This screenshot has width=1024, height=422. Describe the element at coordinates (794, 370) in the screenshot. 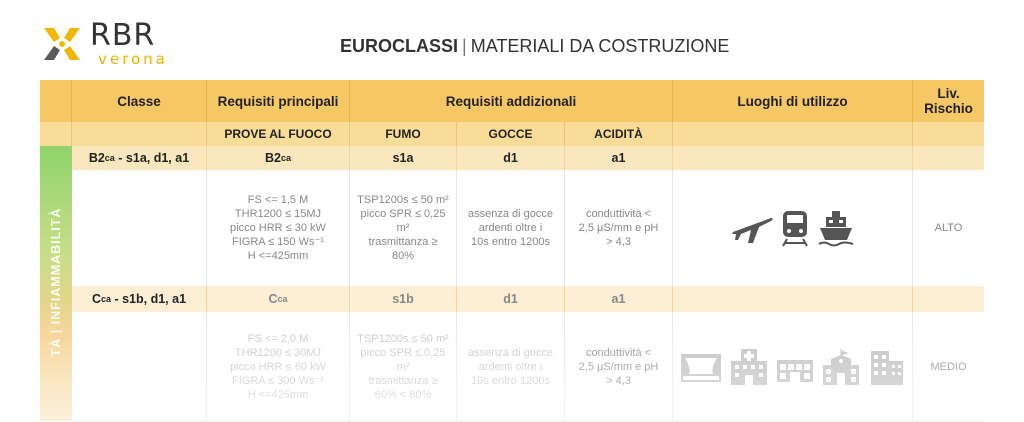

I see `shops-icon` at that location.